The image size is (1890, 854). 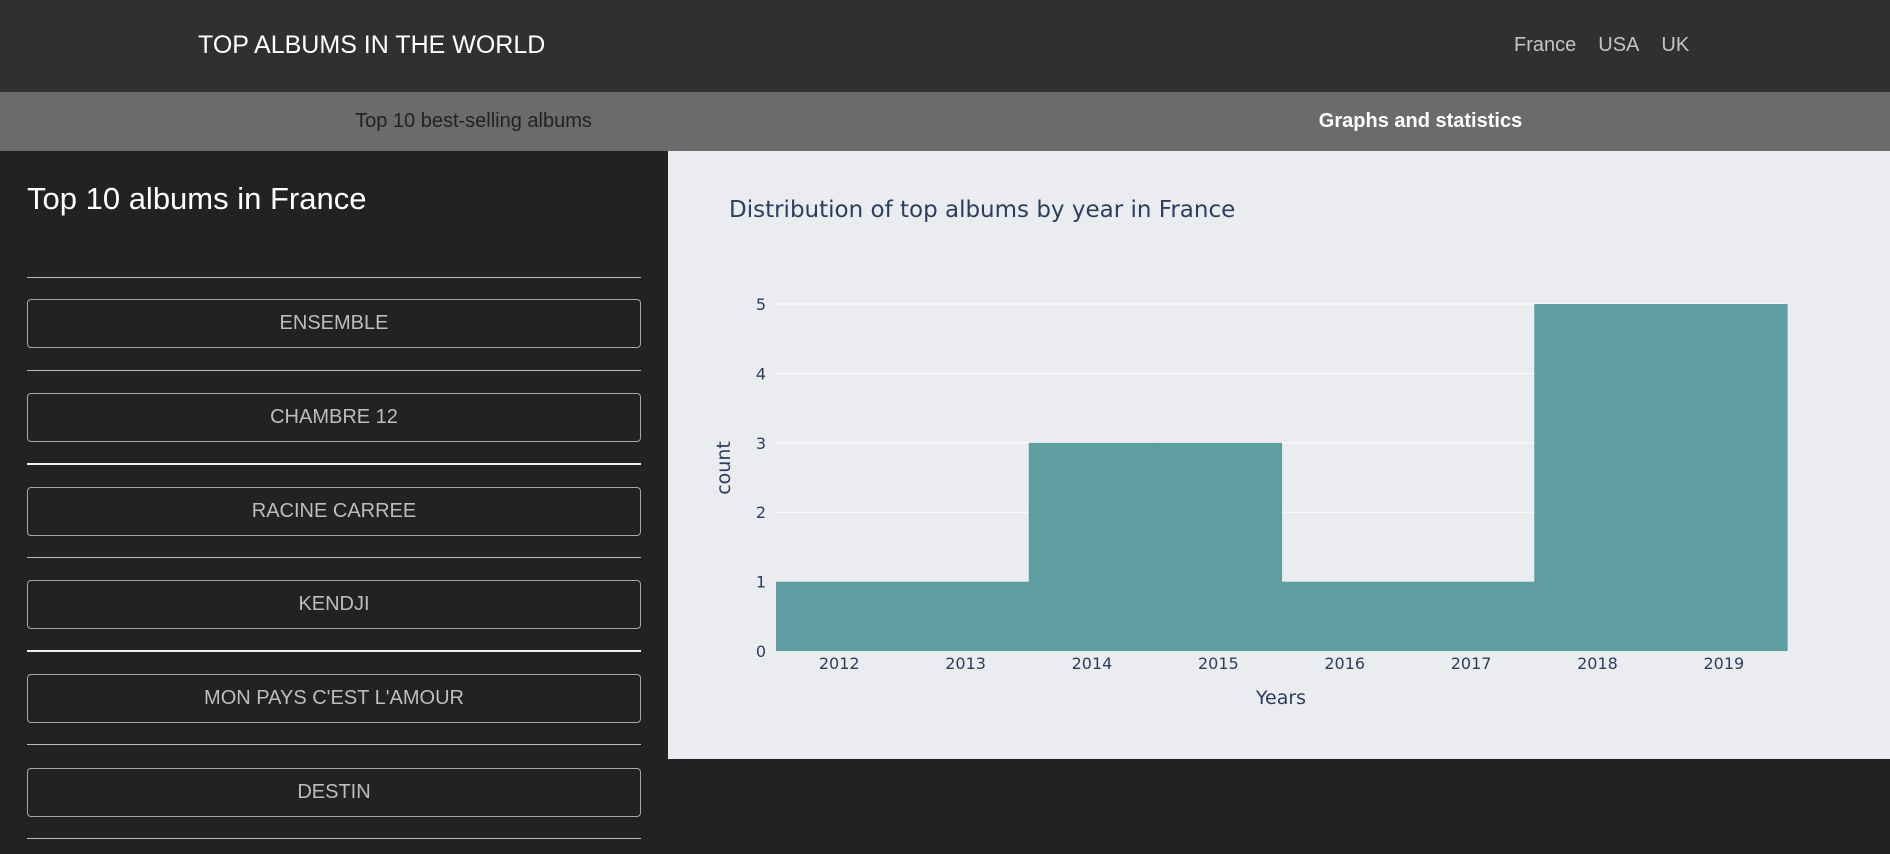 I want to click on top-navbar: TOP ALBUMS IN THE WORLD France USA UK, so click(x=945, y=46).